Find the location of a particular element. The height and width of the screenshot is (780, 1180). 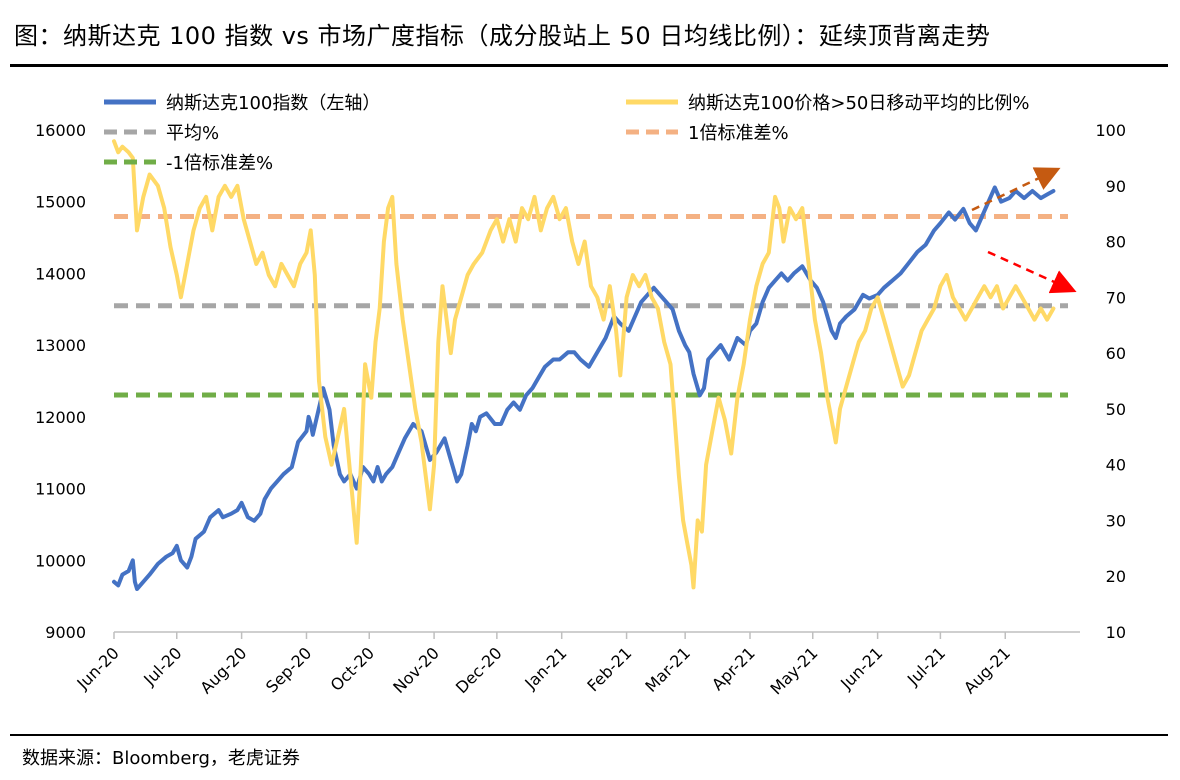

y-right-tick-label: 100 is located at coordinates (1110, 130).